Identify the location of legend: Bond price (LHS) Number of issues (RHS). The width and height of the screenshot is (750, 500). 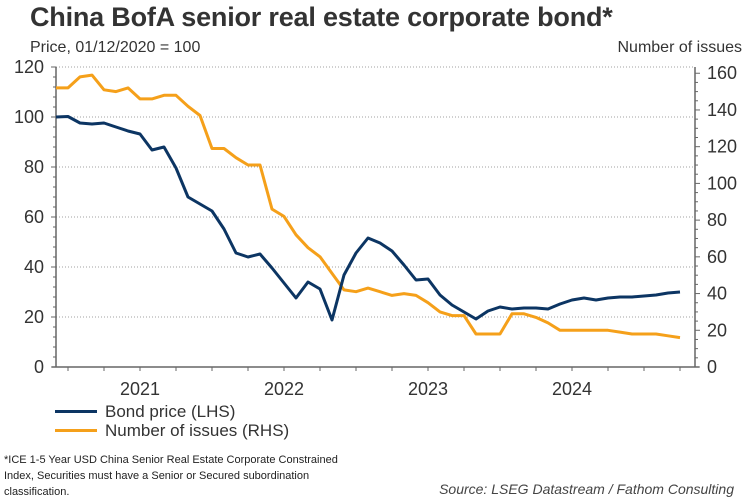
(172, 421).